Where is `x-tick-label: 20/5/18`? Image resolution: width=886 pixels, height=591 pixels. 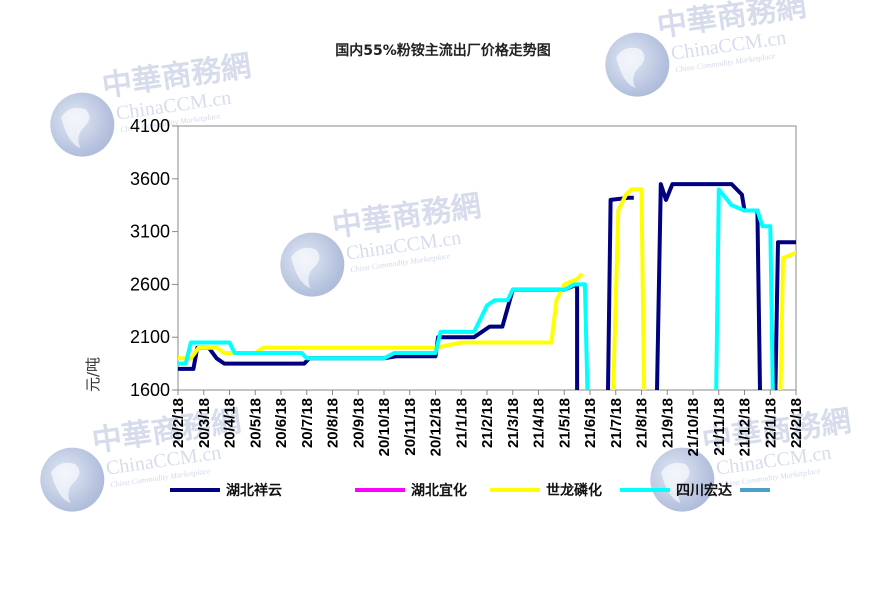 x-tick-label: 20/5/18 is located at coordinates (255, 423).